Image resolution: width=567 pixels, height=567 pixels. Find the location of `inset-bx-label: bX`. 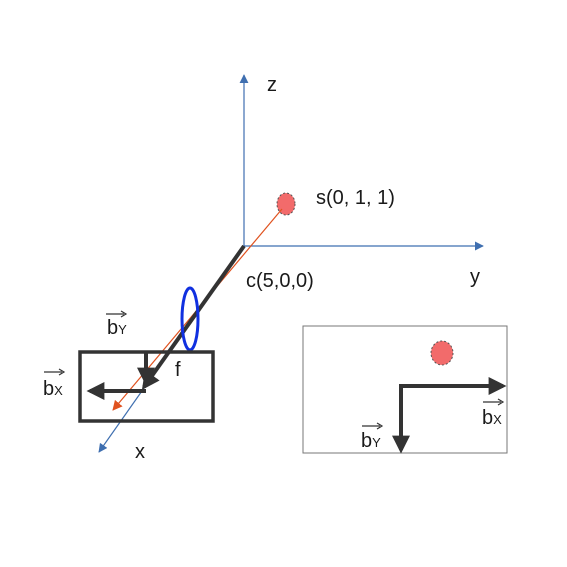

inset-bx-label: bX is located at coordinates (493, 413).